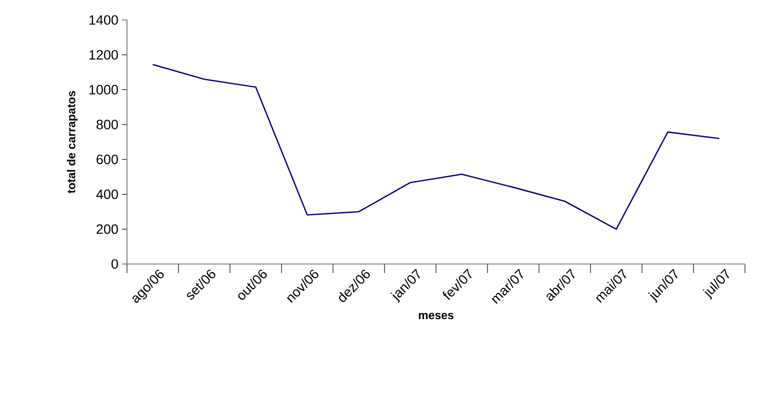 This screenshot has width=778, height=403. Describe the element at coordinates (436, 316) in the screenshot. I see `x-axis-title: meses` at that location.